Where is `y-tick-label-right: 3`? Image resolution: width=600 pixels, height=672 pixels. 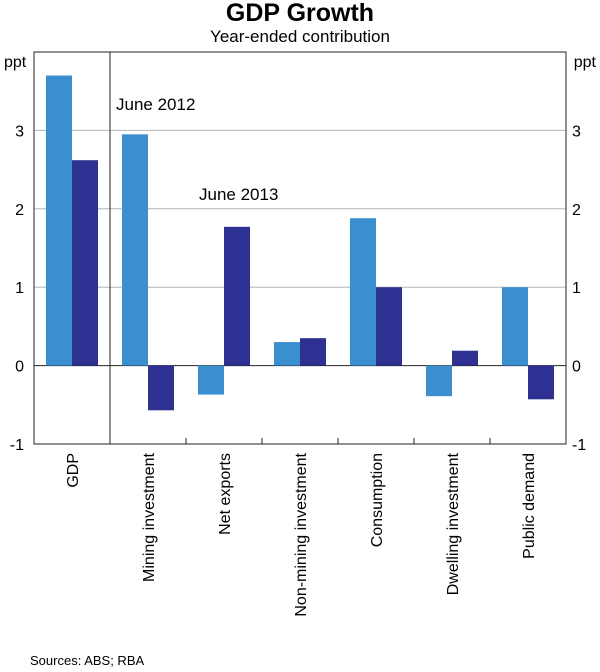
y-tick-label-right: 3 is located at coordinates (576, 131).